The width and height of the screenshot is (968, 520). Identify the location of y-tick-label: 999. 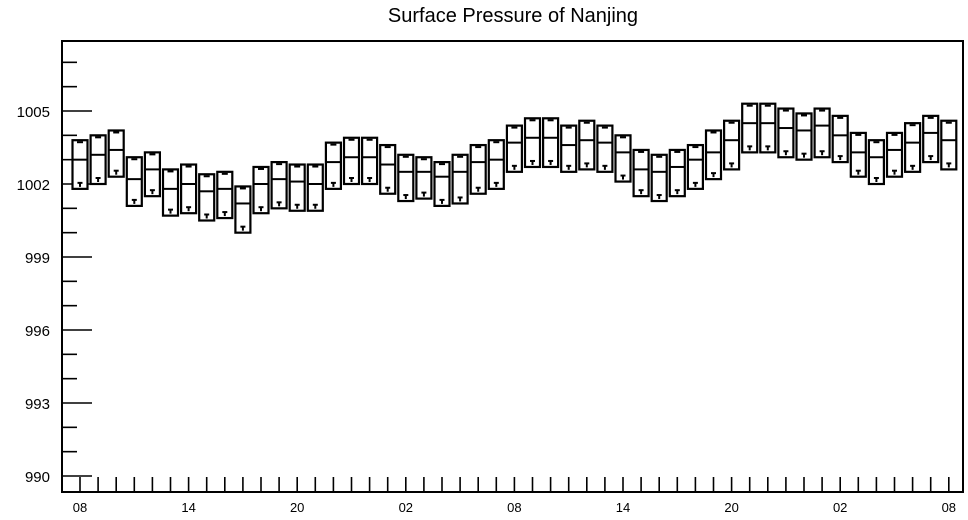
(37, 258).